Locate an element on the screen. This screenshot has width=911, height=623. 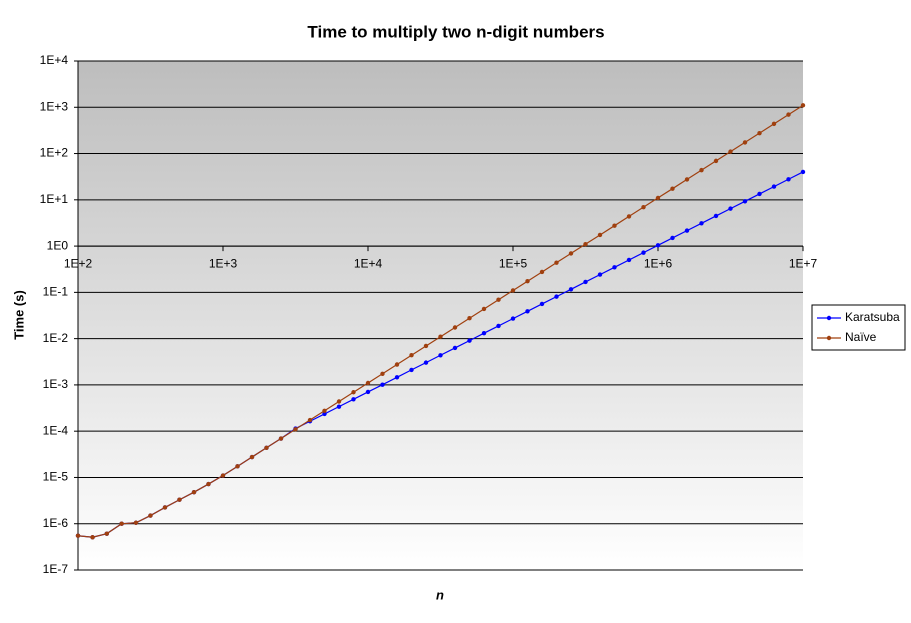
legend-box is located at coordinates (858, 327).